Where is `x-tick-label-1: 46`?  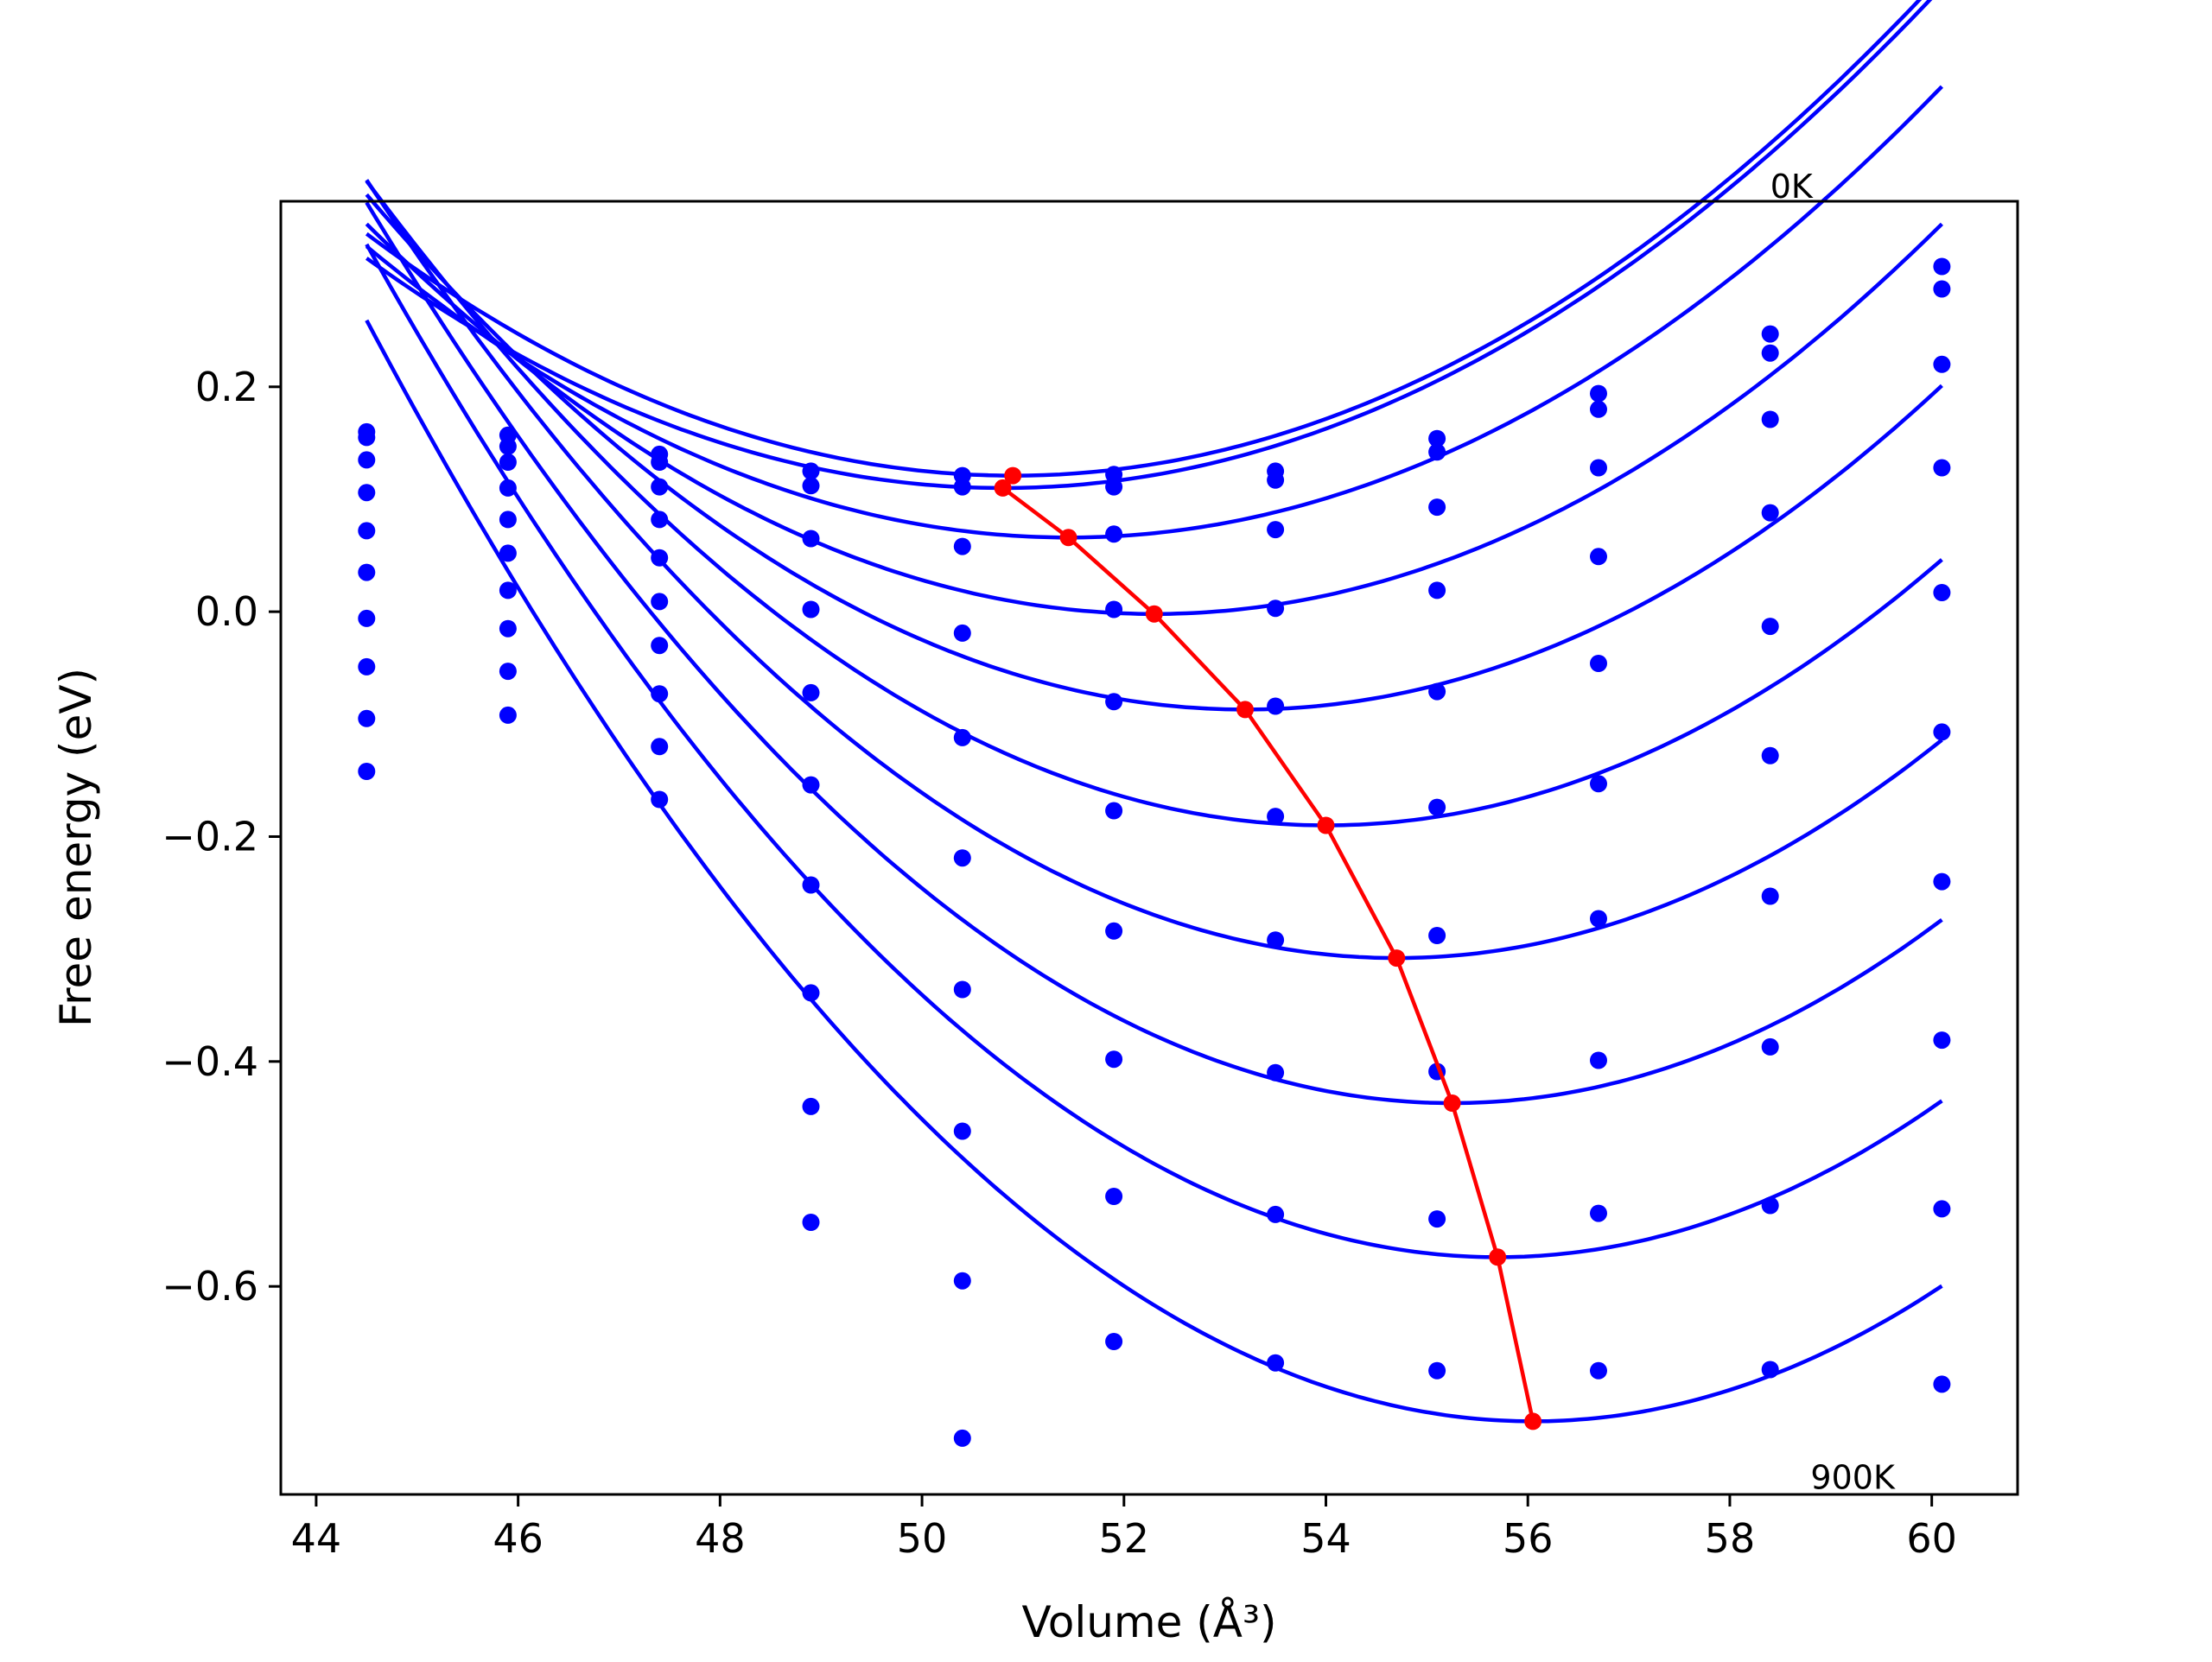
x-tick-label-1: 46 is located at coordinates (518, 1538).